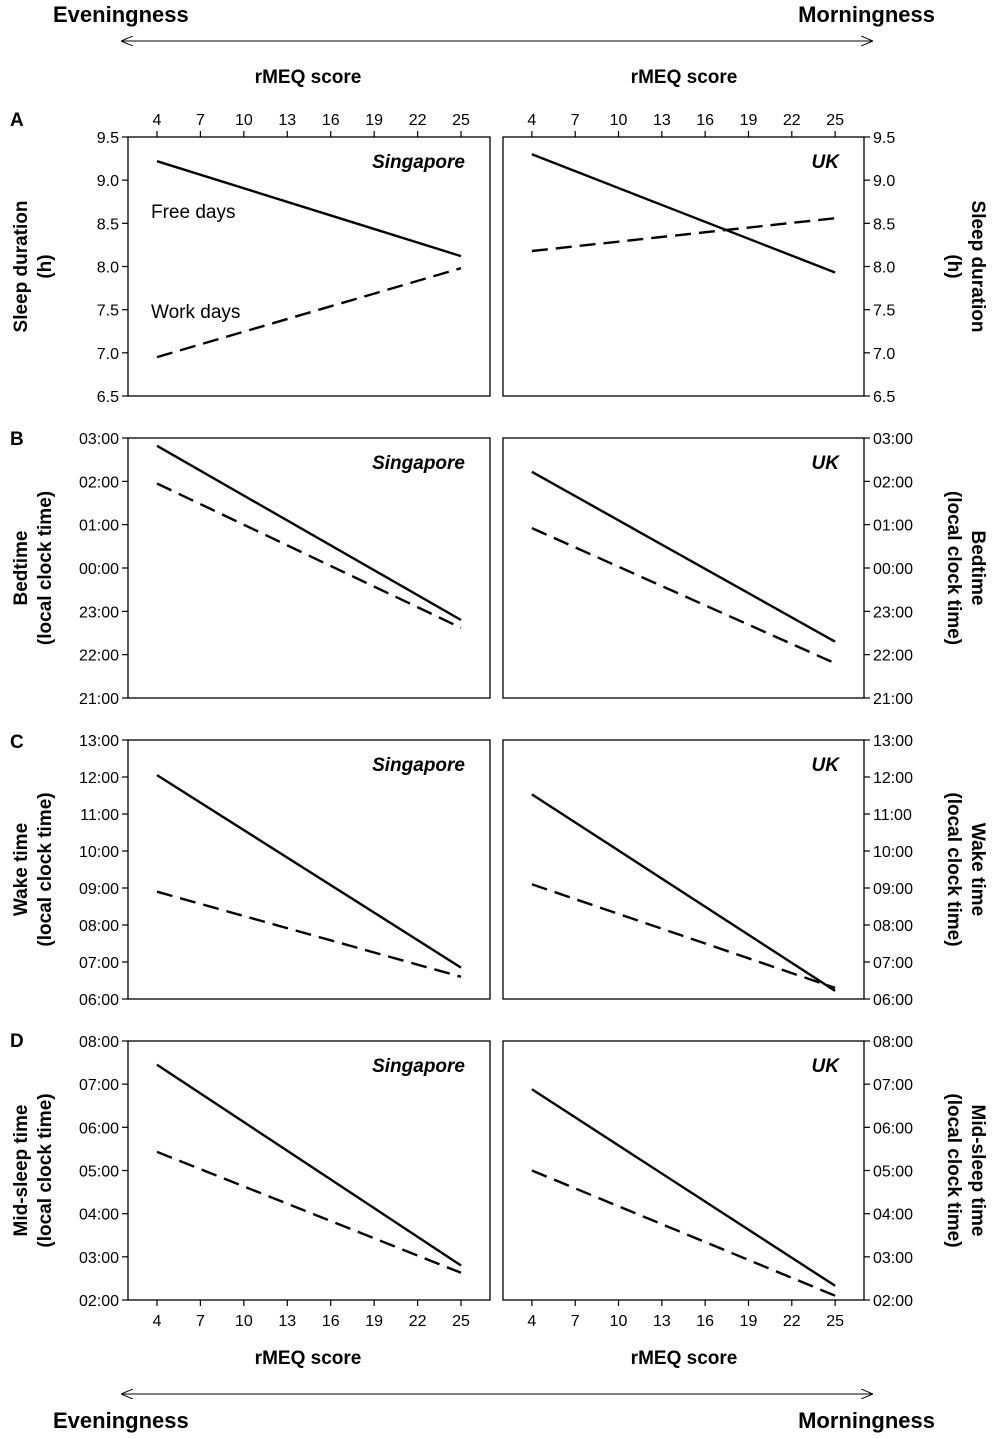  I want to click on work-days-annotation: Work days, so click(195, 312).